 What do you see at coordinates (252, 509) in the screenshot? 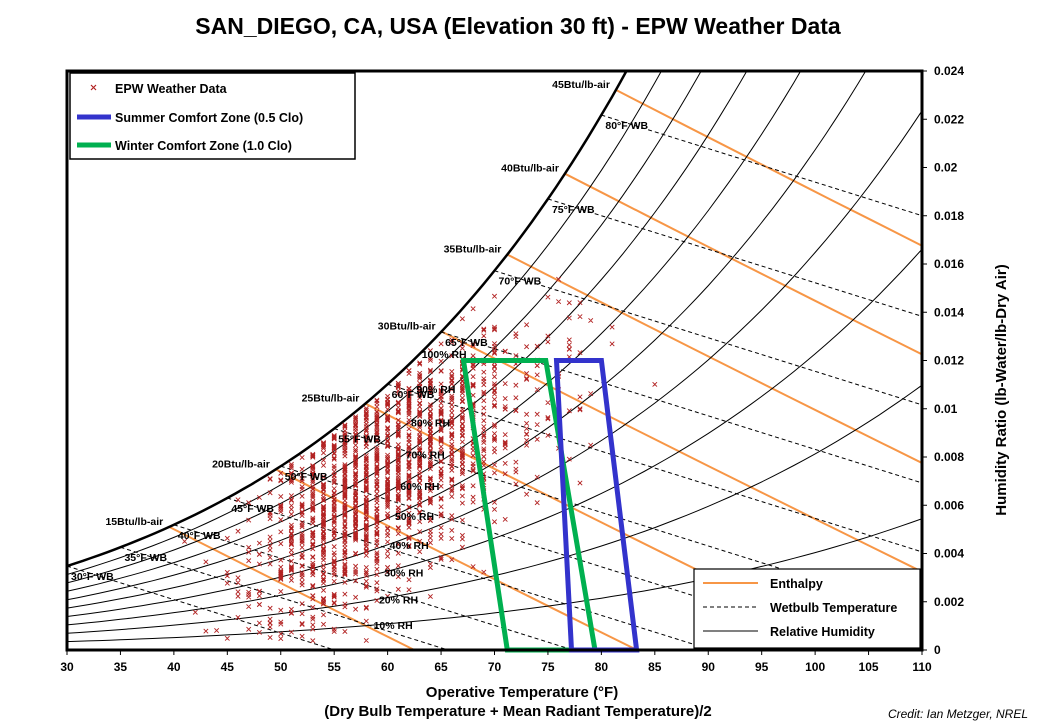
I see `wetbulb-label: 45°F WB` at bounding box center [252, 509].